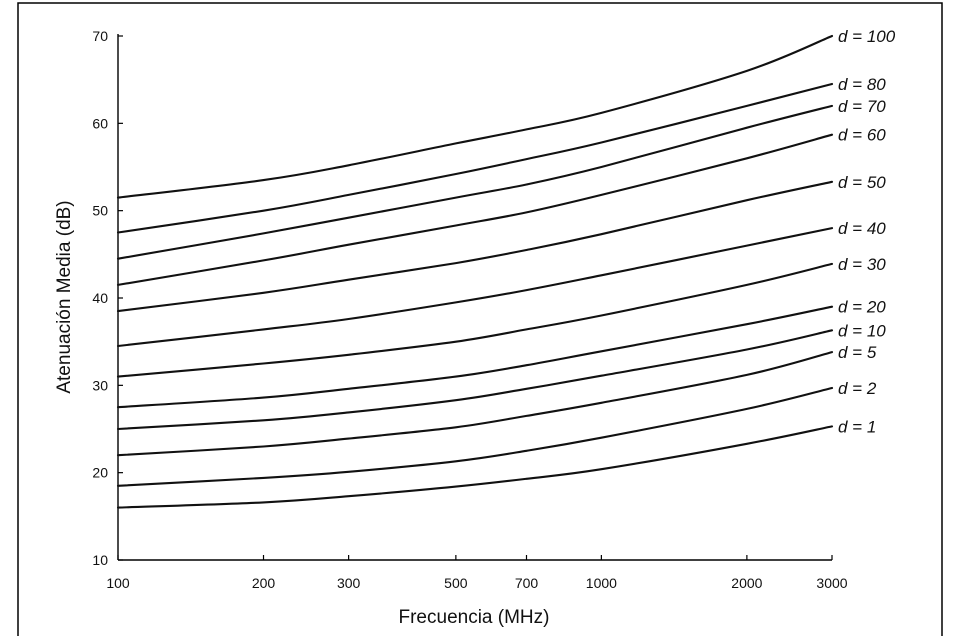  I want to click on y-tick-label-50: 50, so click(100, 211).